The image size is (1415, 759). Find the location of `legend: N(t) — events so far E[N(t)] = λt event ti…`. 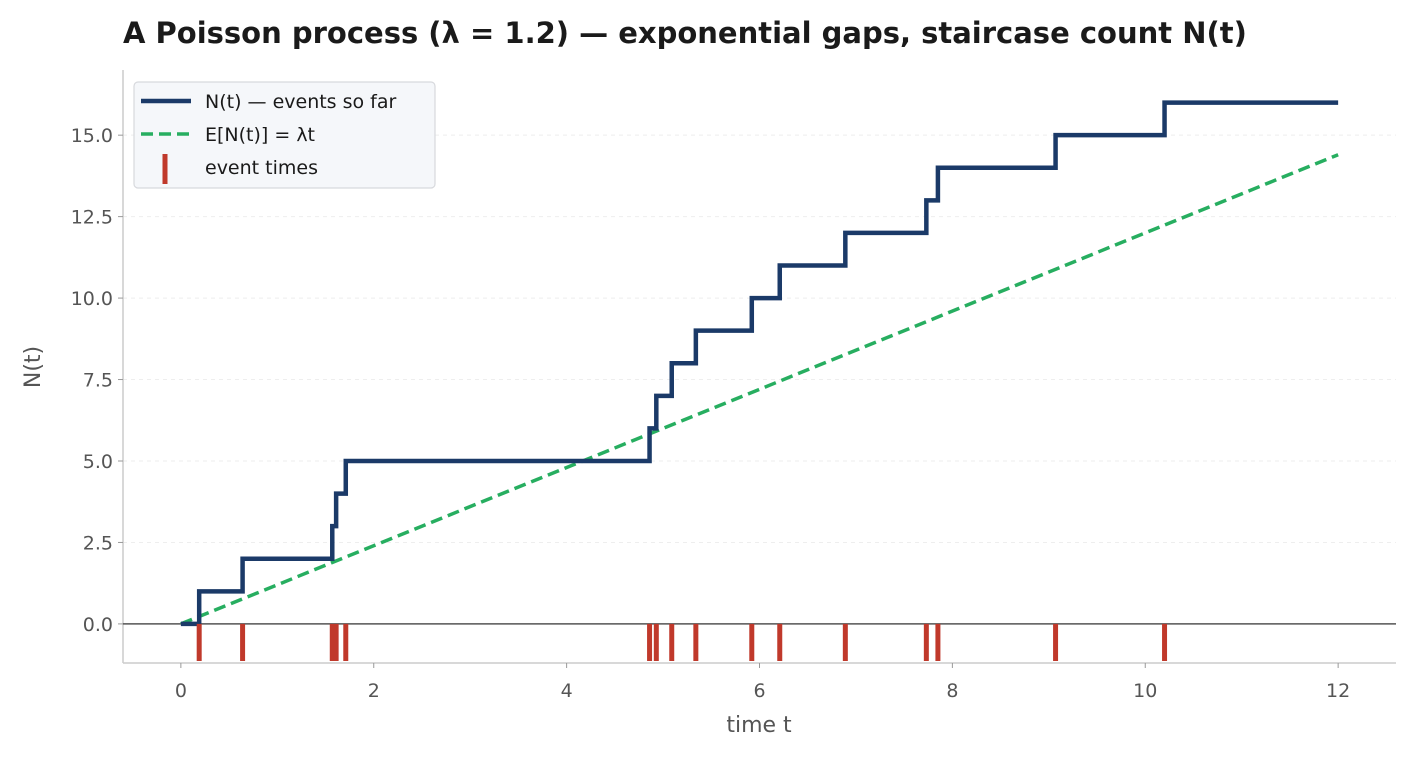

legend: N(t) — events so far E[N(t)] = λt event ti… is located at coordinates (284, 135).